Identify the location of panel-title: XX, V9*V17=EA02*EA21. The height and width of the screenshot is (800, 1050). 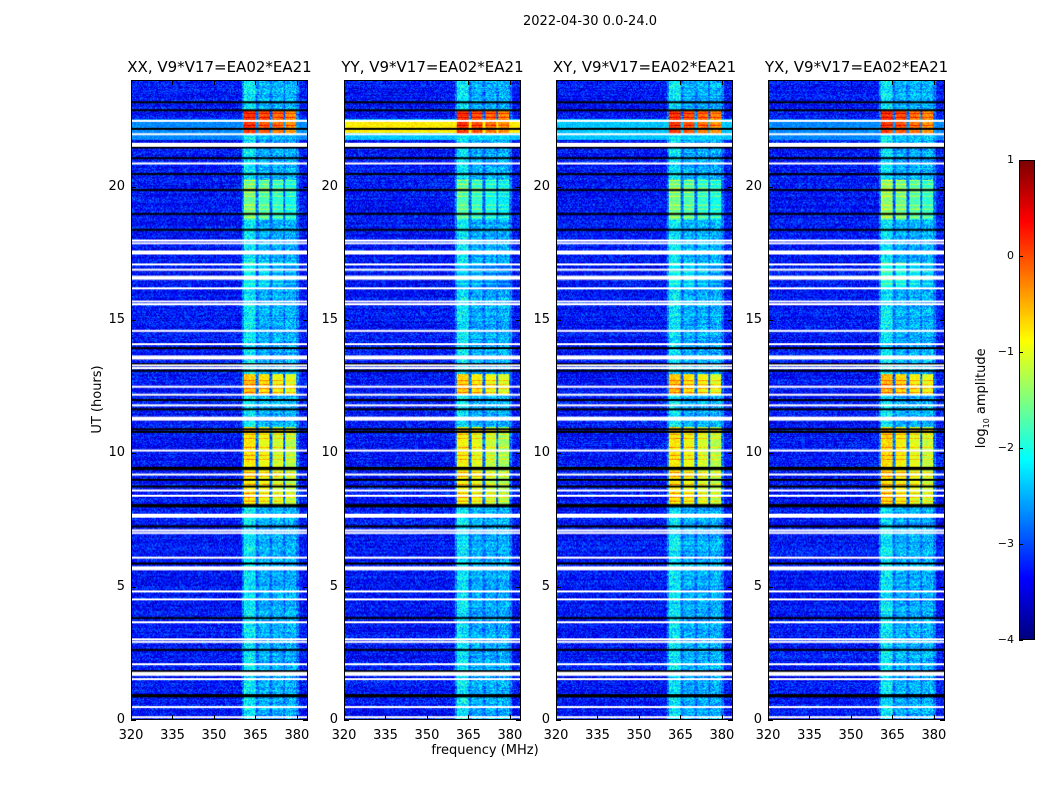
(219, 67).